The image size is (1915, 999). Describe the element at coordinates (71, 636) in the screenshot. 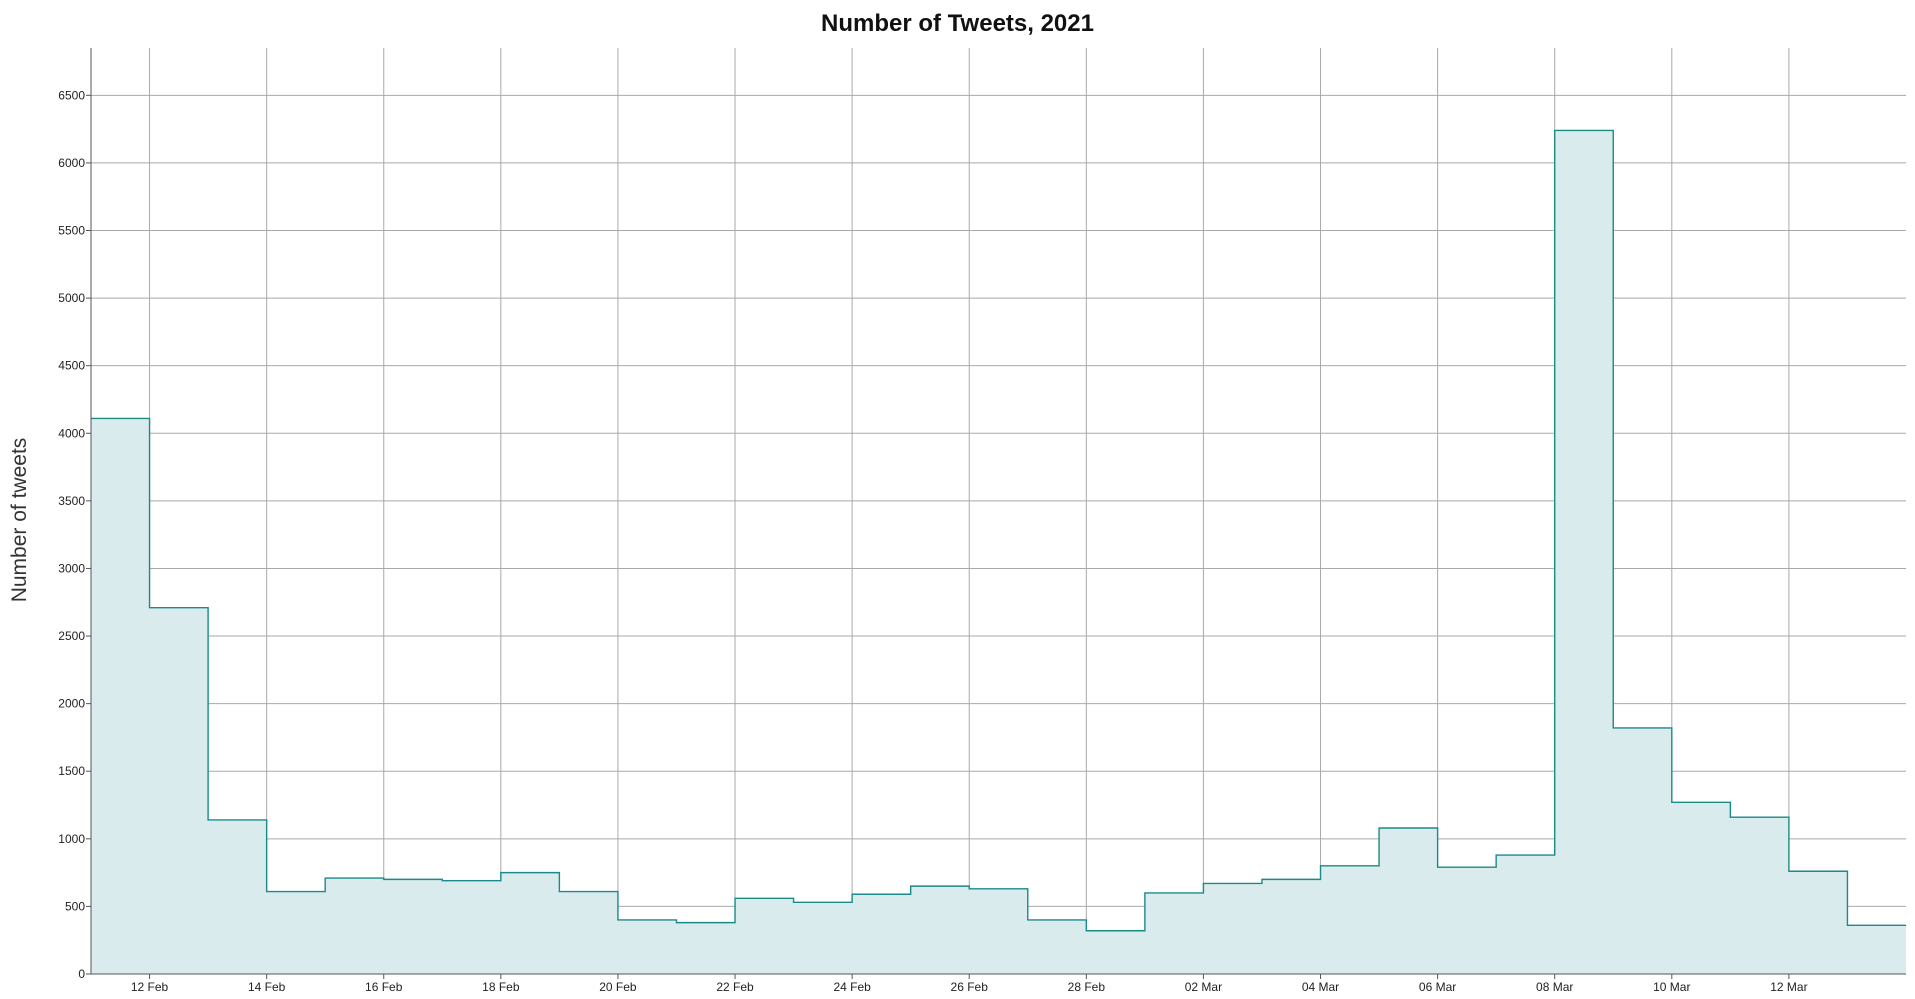

I see `y-tick-label: 2500` at that location.